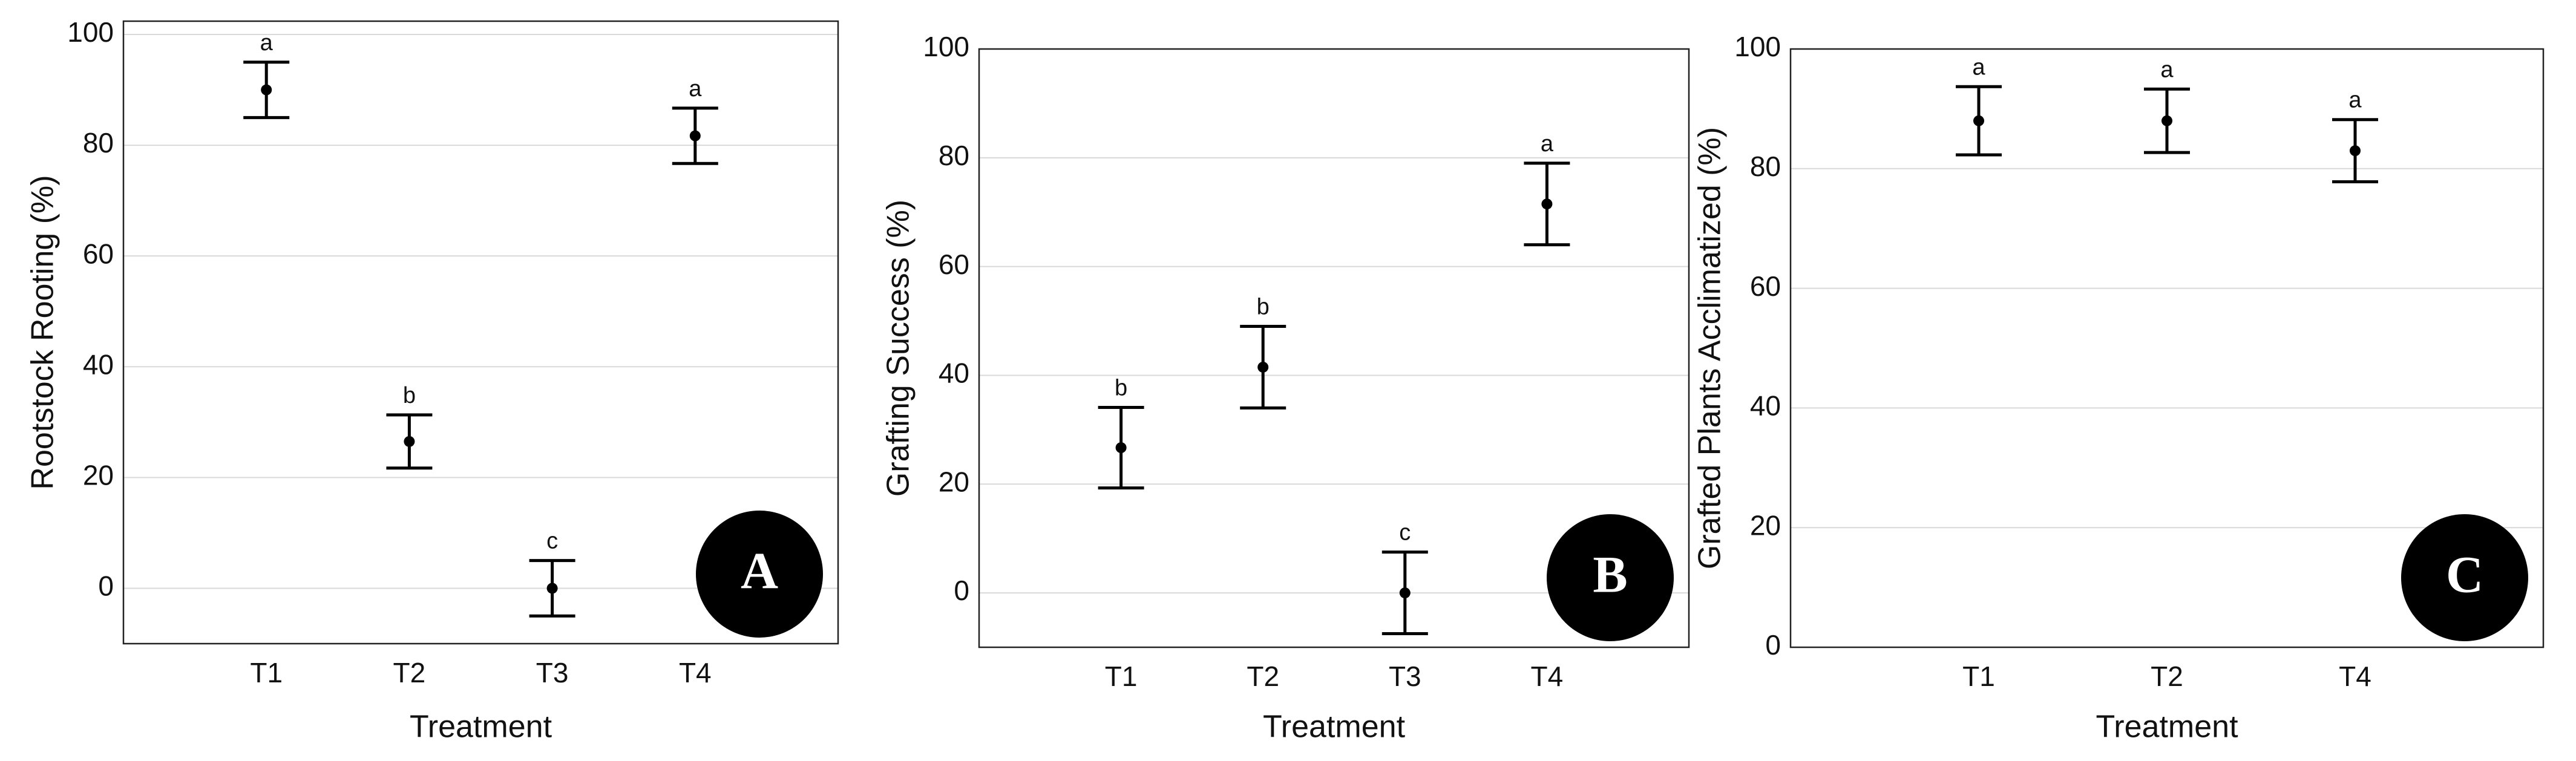 This screenshot has height=761, width=2576. I want to click on y-axis-label: Grafting Success (%), so click(898, 348).